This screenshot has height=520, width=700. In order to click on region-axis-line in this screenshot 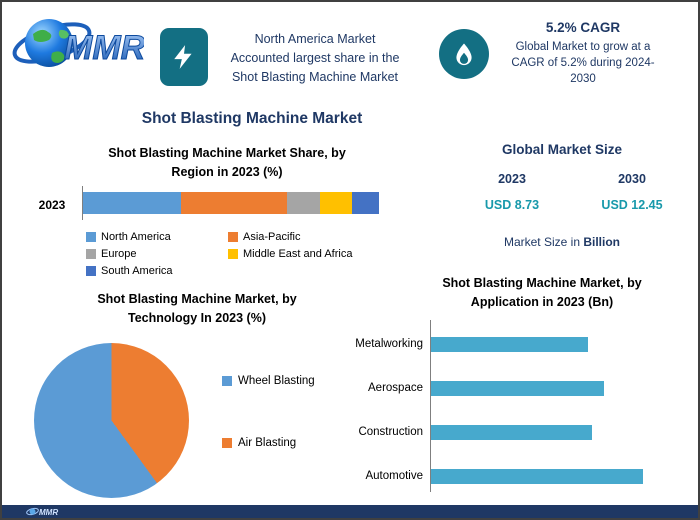, I will do `click(82, 203)`.